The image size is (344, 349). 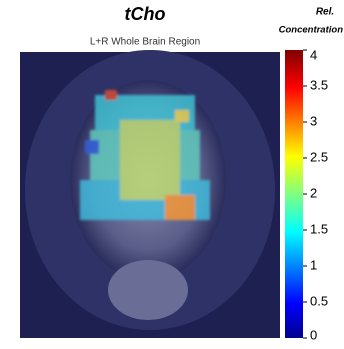 What do you see at coordinates (145, 14) in the screenshot?
I see `title: tCho` at bounding box center [145, 14].